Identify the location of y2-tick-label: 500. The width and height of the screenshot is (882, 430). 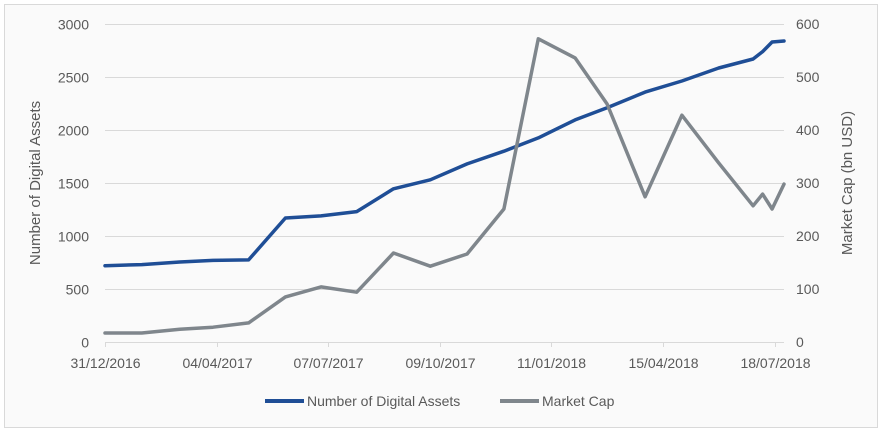
(808, 77).